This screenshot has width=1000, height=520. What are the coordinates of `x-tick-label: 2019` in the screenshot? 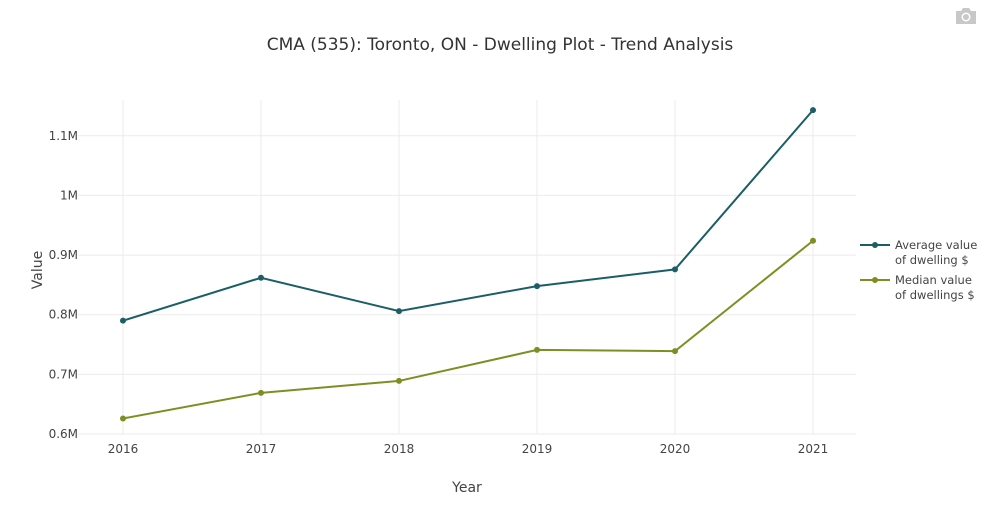 It's located at (537, 449).